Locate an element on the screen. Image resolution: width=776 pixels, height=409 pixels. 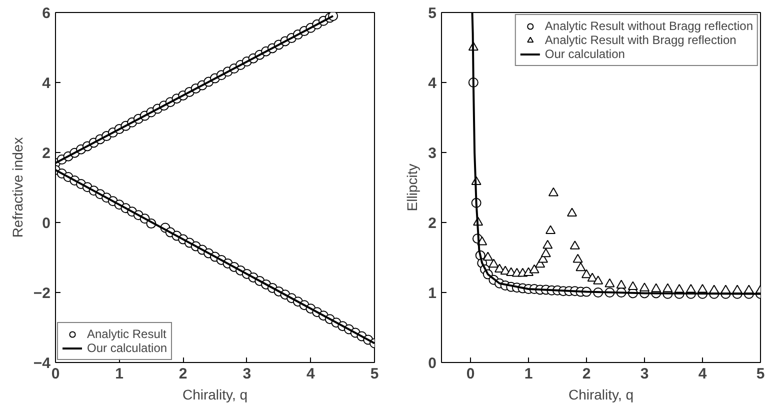
x-tick-label: 0 is located at coordinates (470, 374).